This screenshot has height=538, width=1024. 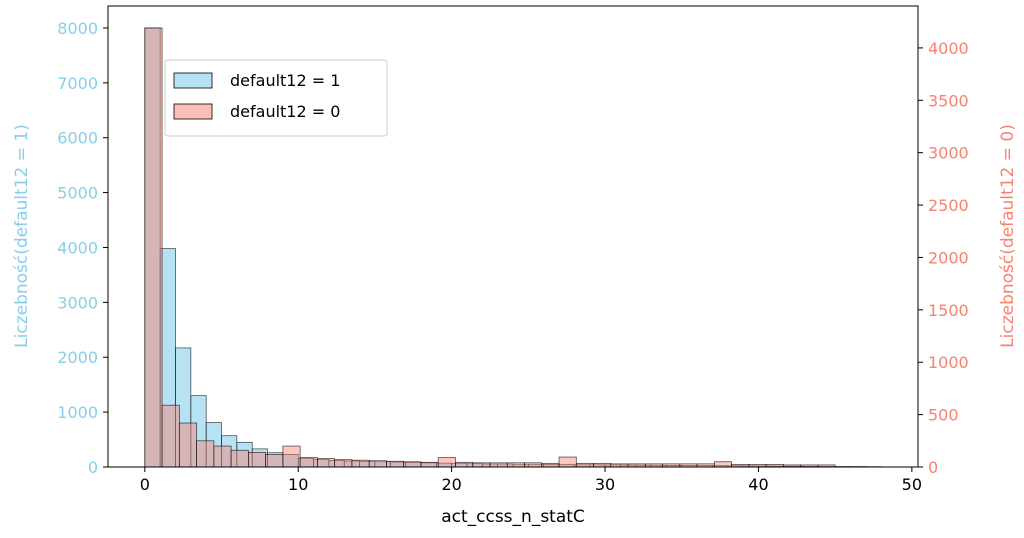 What do you see at coordinates (912, 484) in the screenshot?
I see `x-tick-label: 50` at bounding box center [912, 484].